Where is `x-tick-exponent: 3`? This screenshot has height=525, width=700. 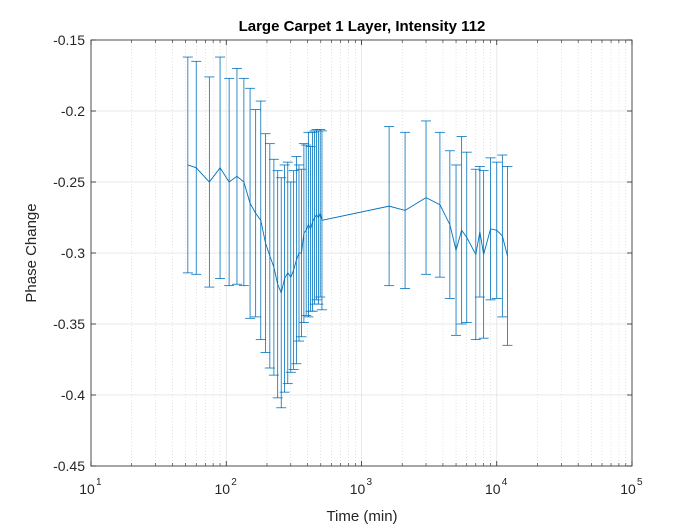 x-tick-exponent: 3 is located at coordinates (370, 482).